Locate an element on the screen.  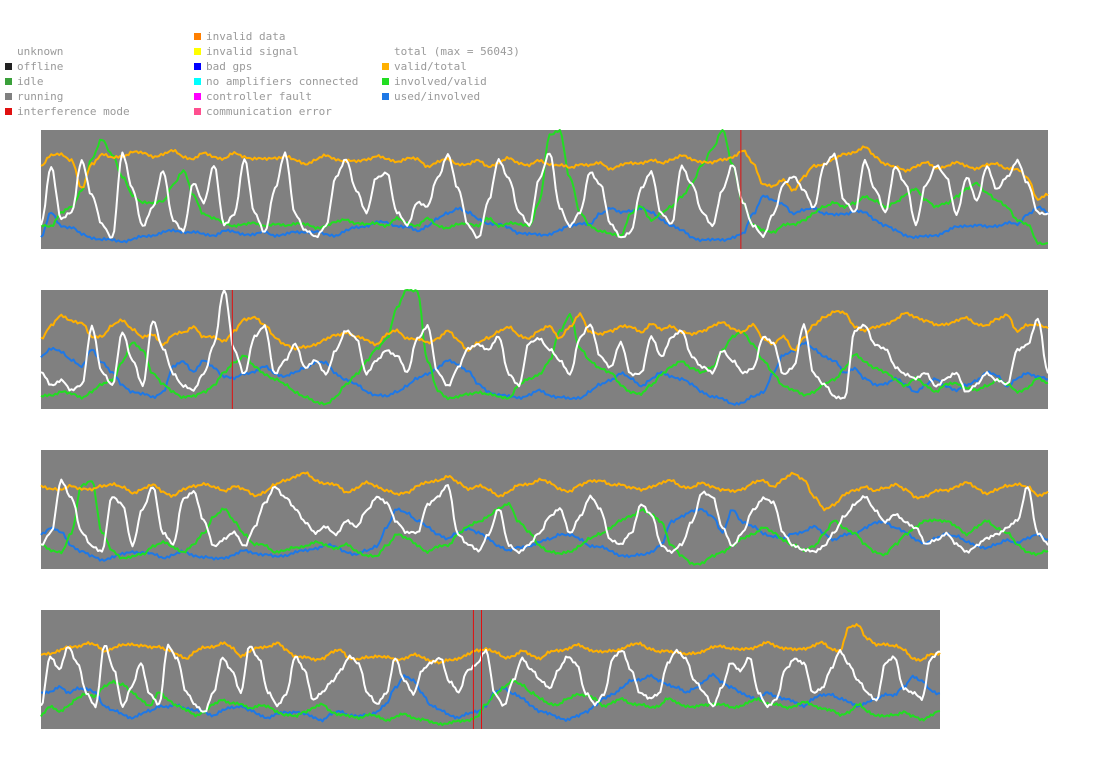
legend-label: idle is located at coordinates (30, 81).